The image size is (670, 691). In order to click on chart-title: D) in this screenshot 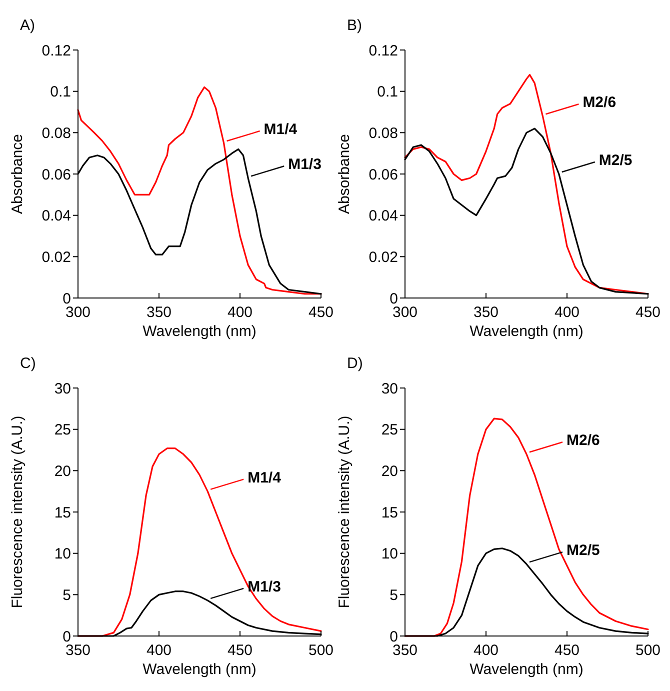, I will do `click(355, 363)`.